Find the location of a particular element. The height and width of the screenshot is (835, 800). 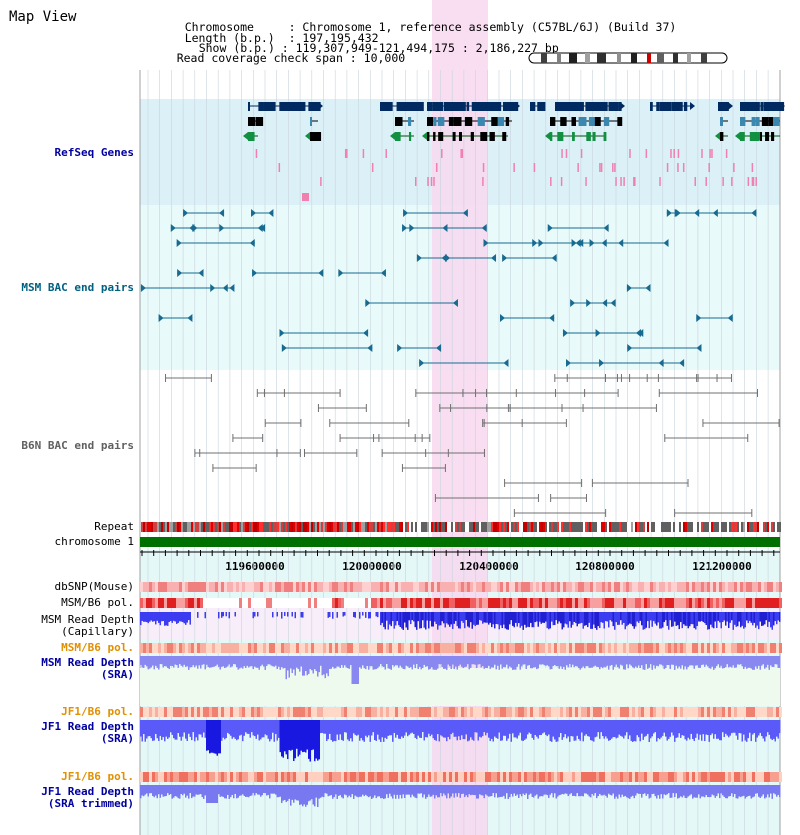

repeat-track is located at coordinates (461, 527).